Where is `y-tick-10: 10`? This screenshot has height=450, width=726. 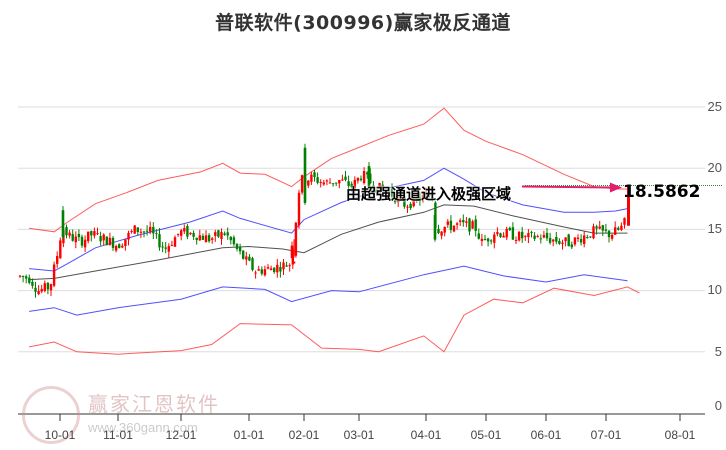
y-tick-10: 10 is located at coordinates (714, 289).